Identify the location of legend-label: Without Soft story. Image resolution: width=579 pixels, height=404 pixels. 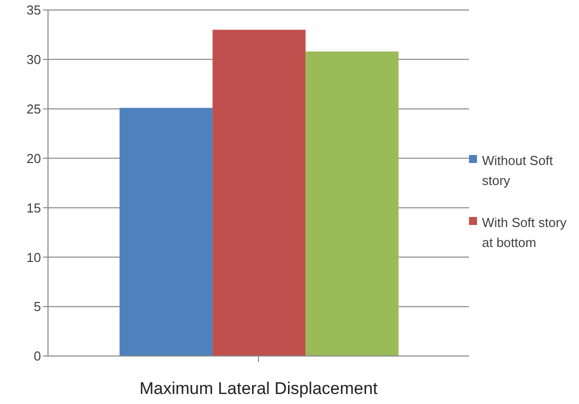
(518, 171).